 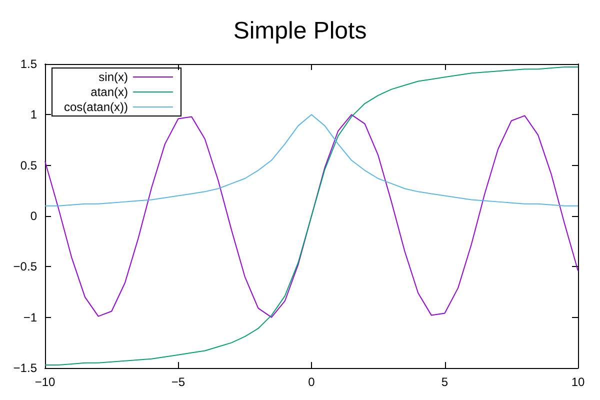 What do you see at coordinates (312, 382) in the screenshot?
I see `x-tick-label: 0` at bounding box center [312, 382].